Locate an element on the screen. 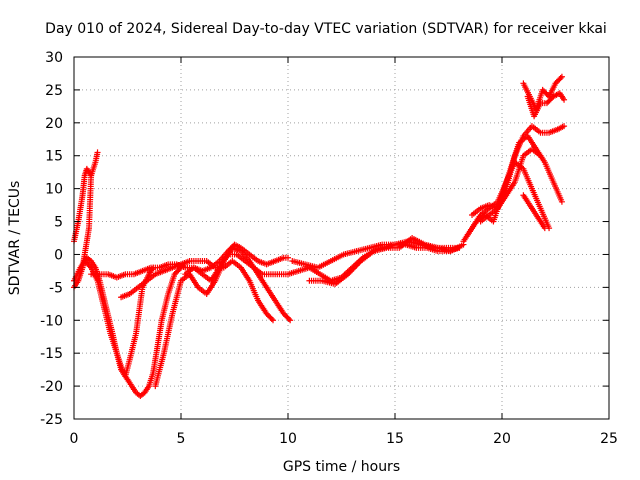 The height and width of the screenshot is (480, 640). y-tick-label: -10 is located at coordinates (51, 321).